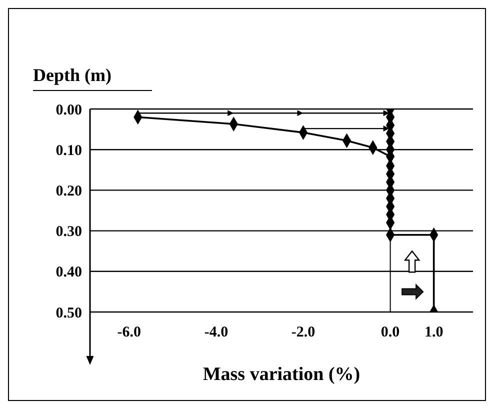 This screenshot has width=494, height=409. I want to click on x-axis-title: Mass variation (%), so click(282, 375).